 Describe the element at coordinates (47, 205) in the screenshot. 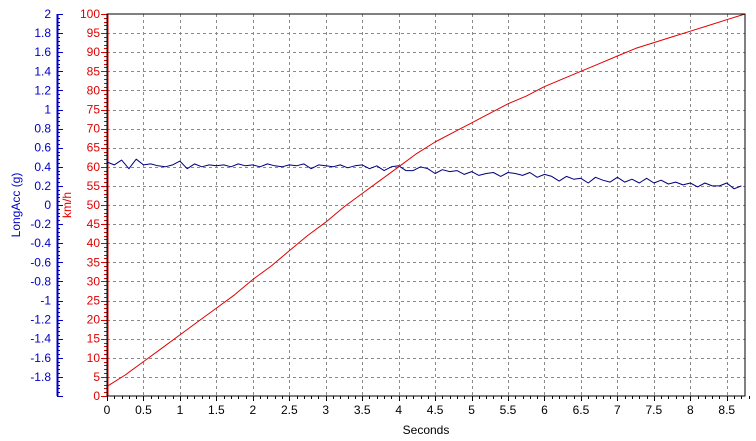

I see `left-tick-label: 0` at that location.